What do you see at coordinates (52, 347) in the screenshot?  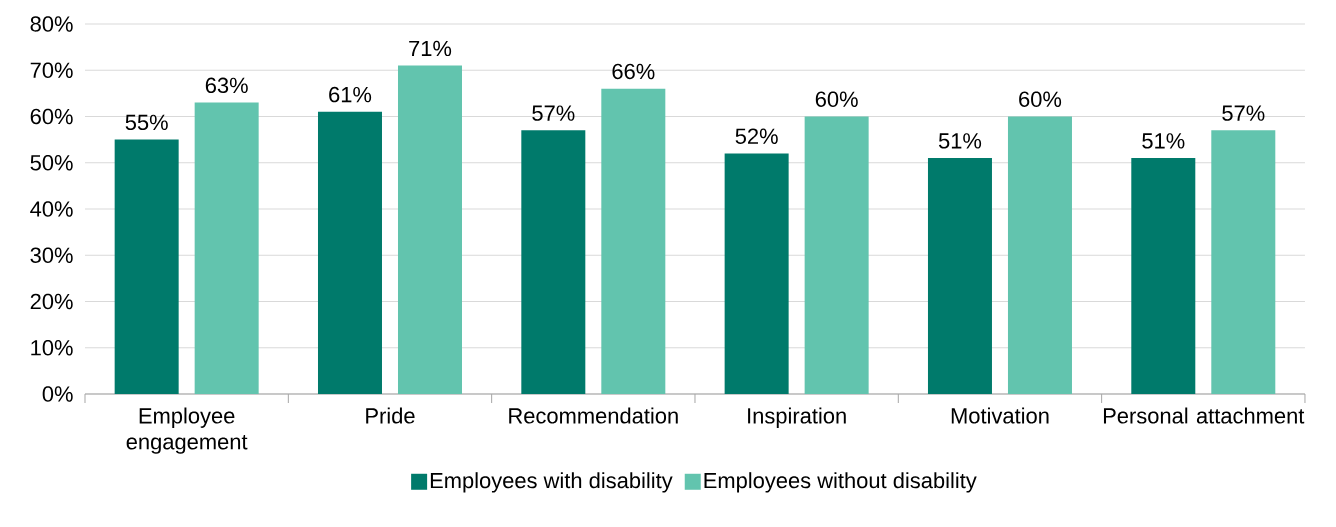 I see `y-tick-label: 10%` at bounding box center [52, 347].